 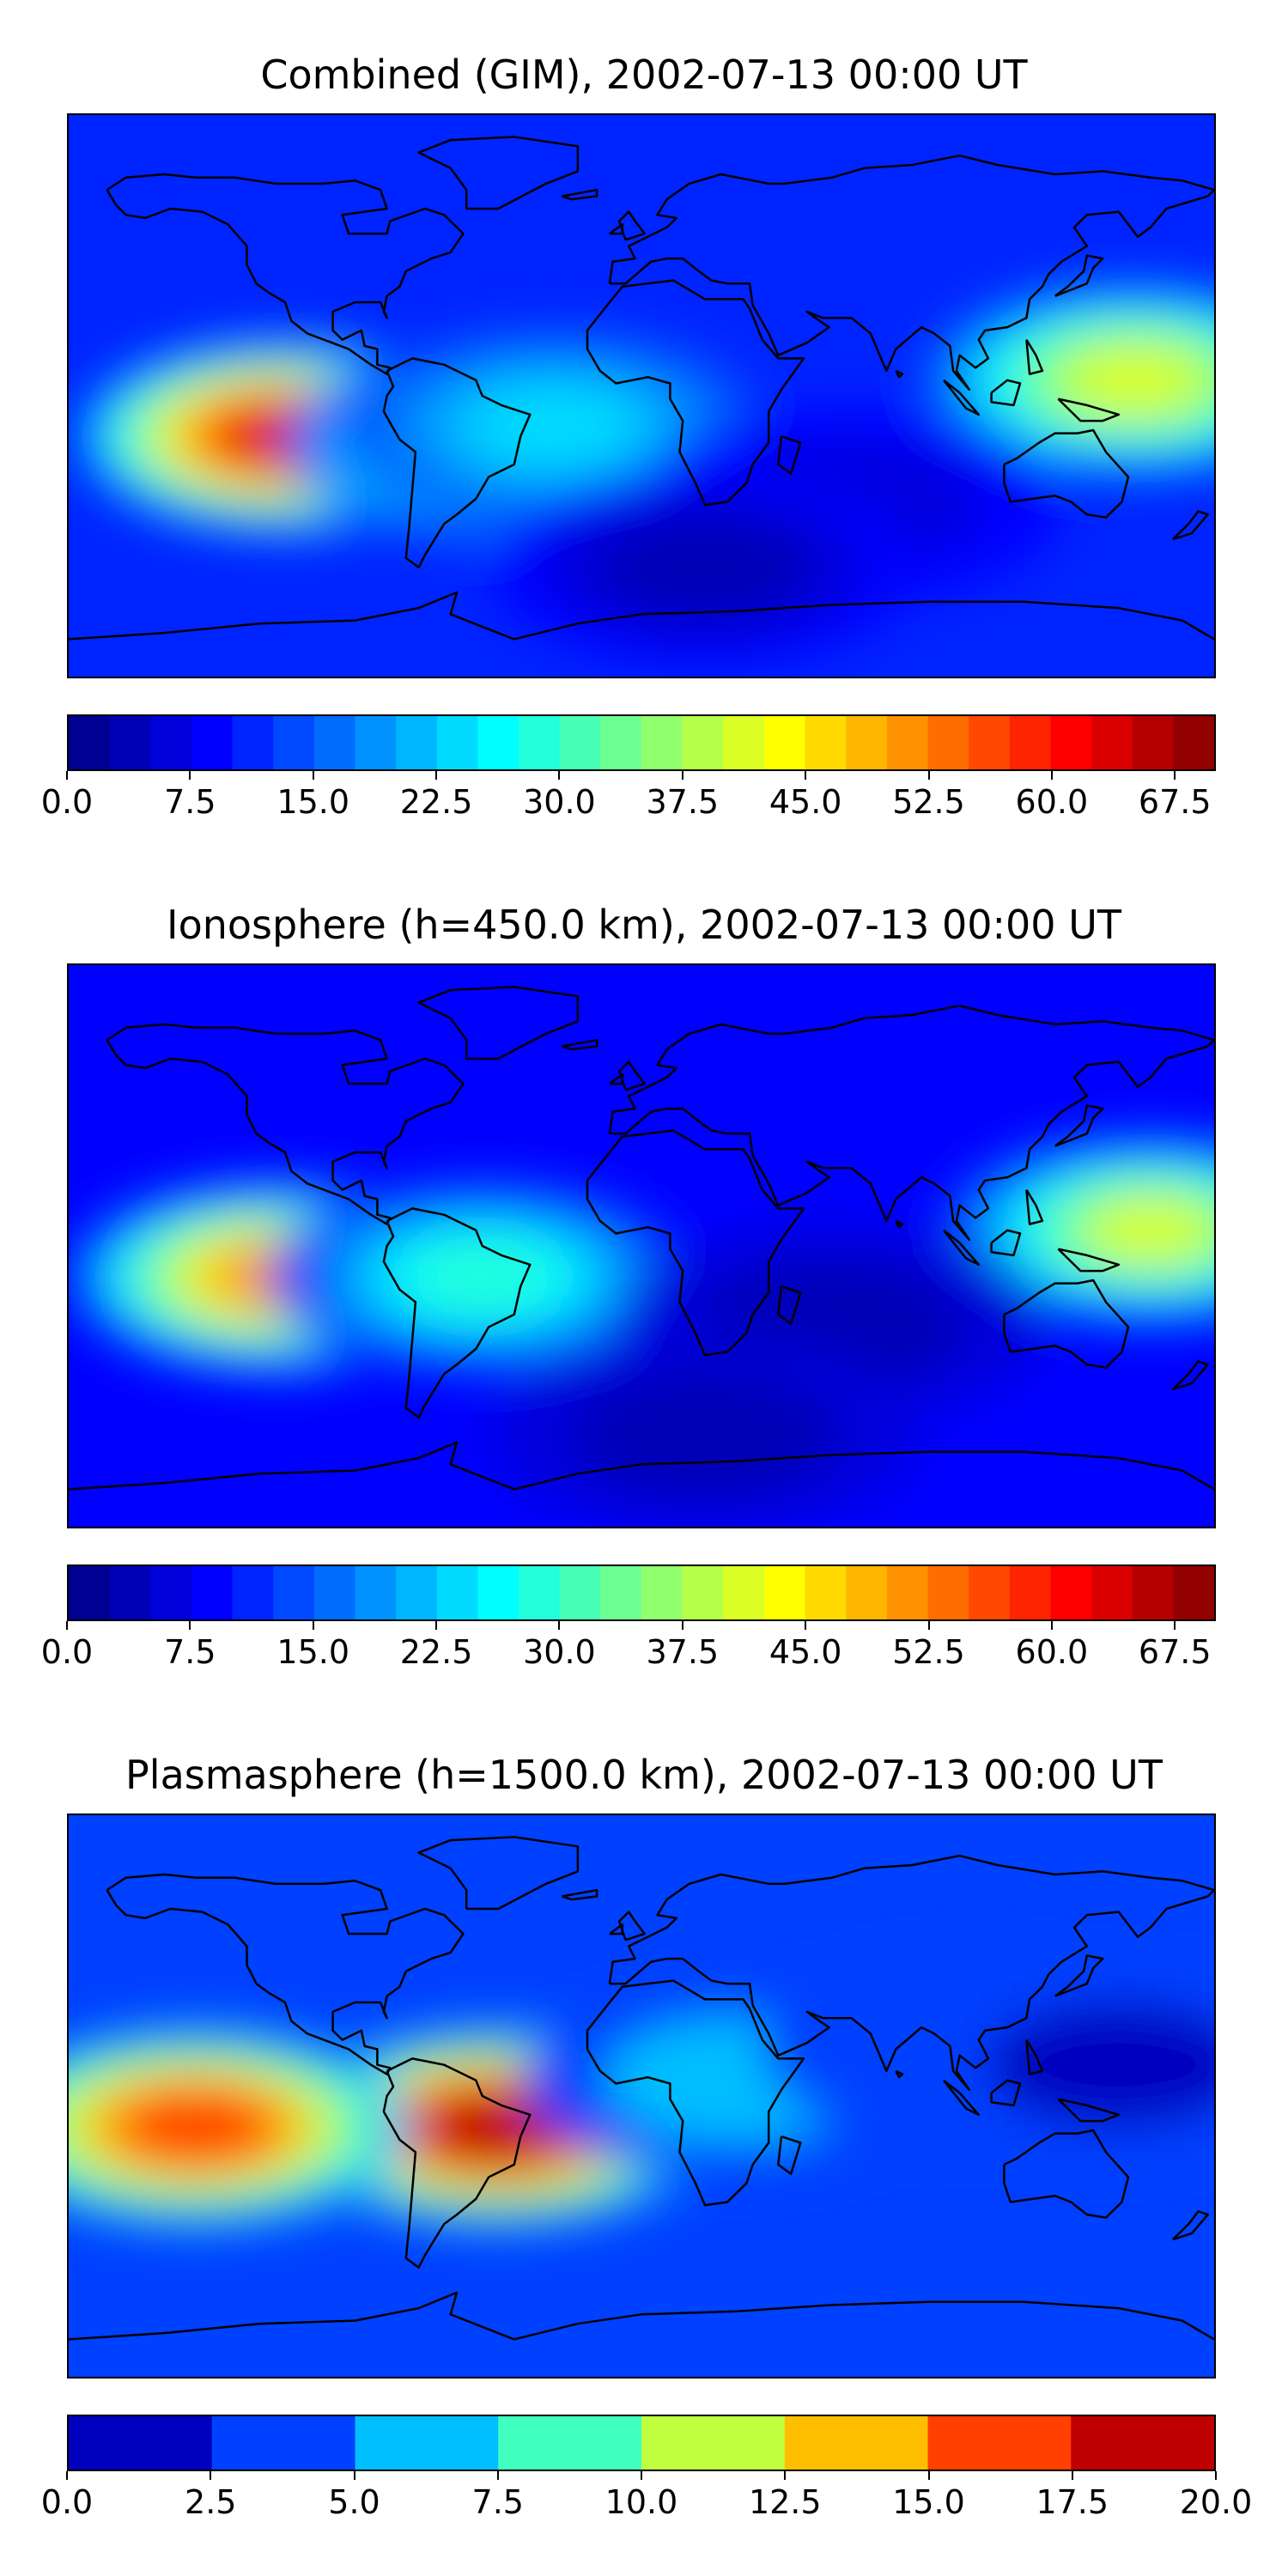 I want to click on colorbar-tick-label: 12.5, so click(x=785, y=2502).